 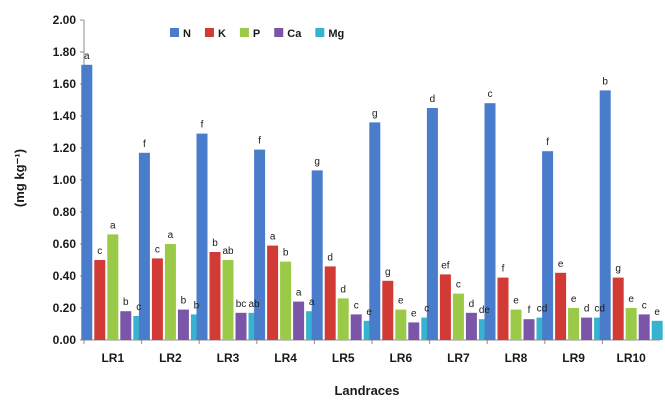 I want to click on bar-k-lr3, so click(x=215, y=296).